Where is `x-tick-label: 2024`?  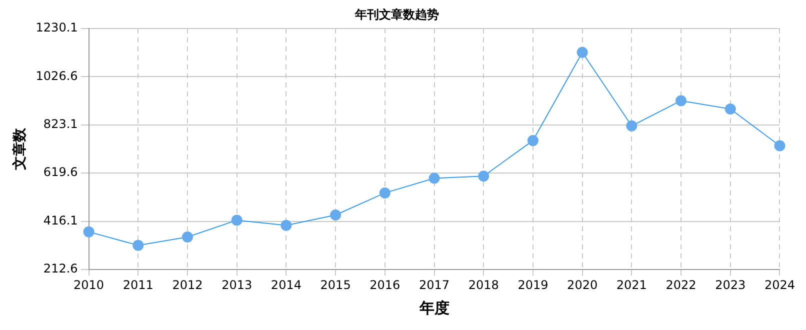
x-tick-label: 2024 is located at coordinates (780, 285).